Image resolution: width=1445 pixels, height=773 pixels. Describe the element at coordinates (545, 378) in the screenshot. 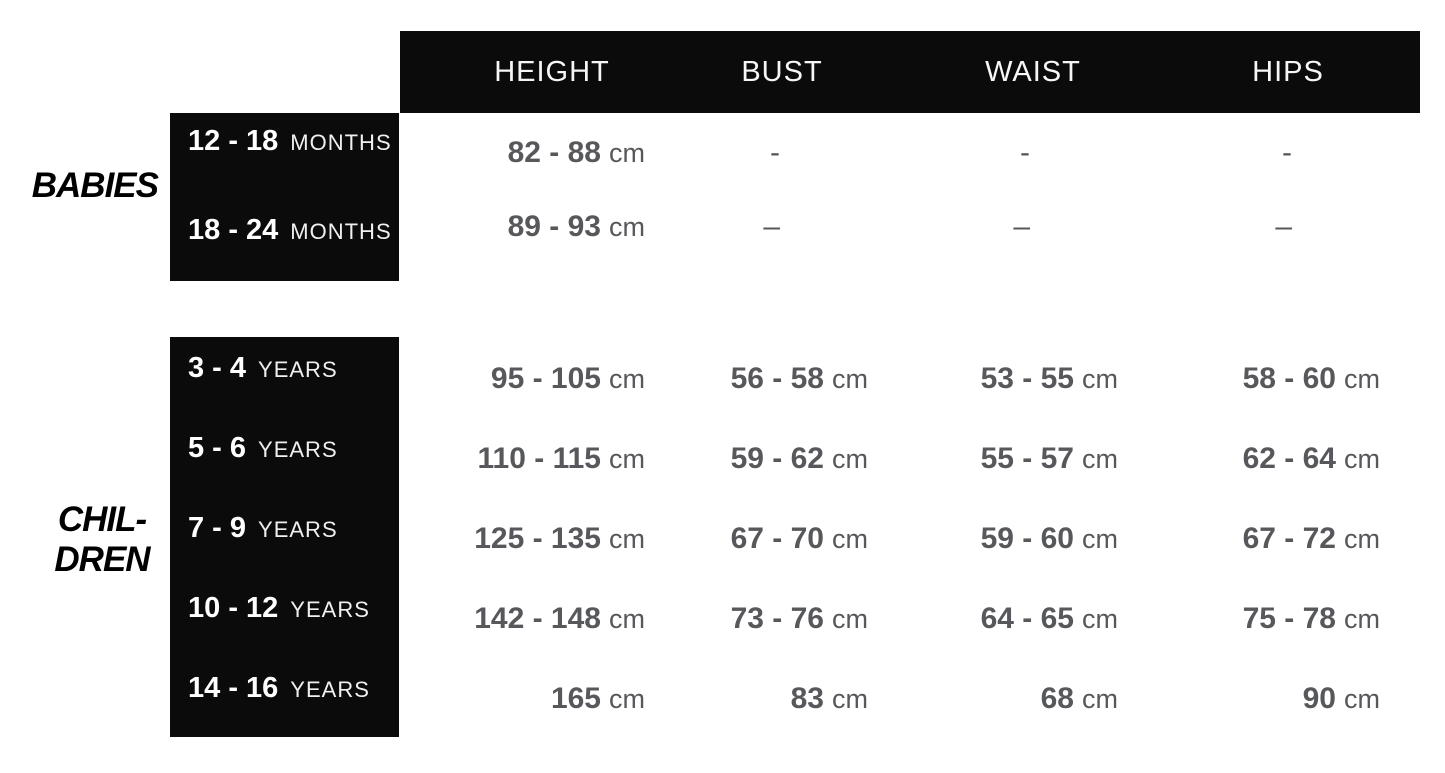

I see `measurement-number: 95 - 105` at that location.